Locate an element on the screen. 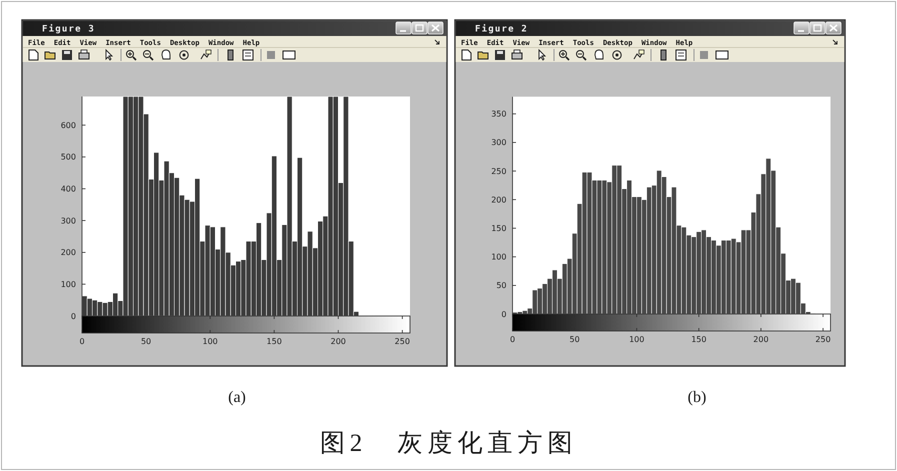  text: (a) is located at coordinates (237, 397).